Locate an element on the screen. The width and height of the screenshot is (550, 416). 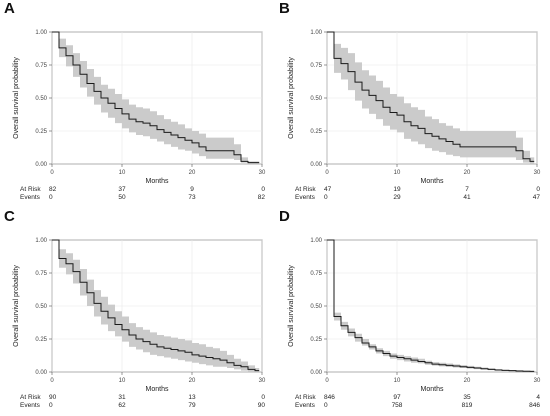
panel-letter-c: C is located at coordinates (9, 216).